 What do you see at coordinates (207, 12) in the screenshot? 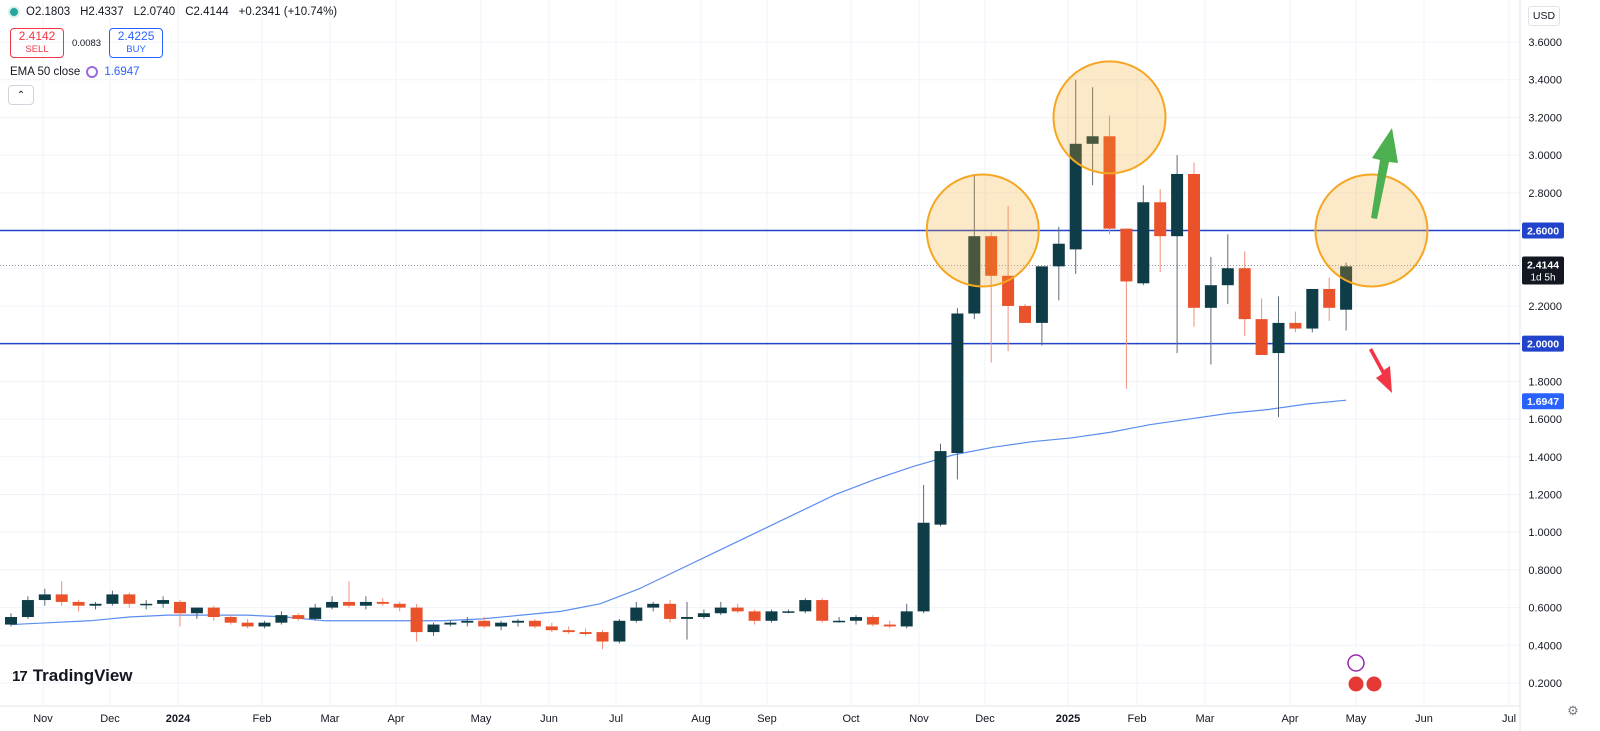
I see `close-value: C2.4144` at bounding box center [207, 12].